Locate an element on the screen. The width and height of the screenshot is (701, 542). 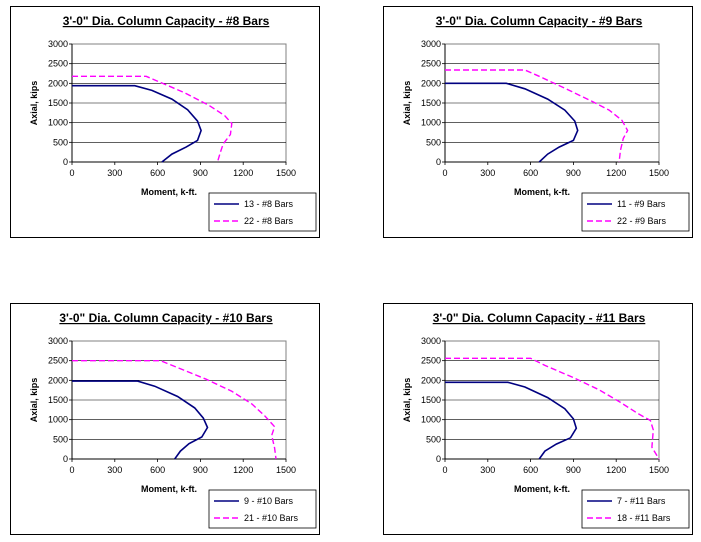
legend-label: 7 - #11 Bars is located at coordinates (641, 501).